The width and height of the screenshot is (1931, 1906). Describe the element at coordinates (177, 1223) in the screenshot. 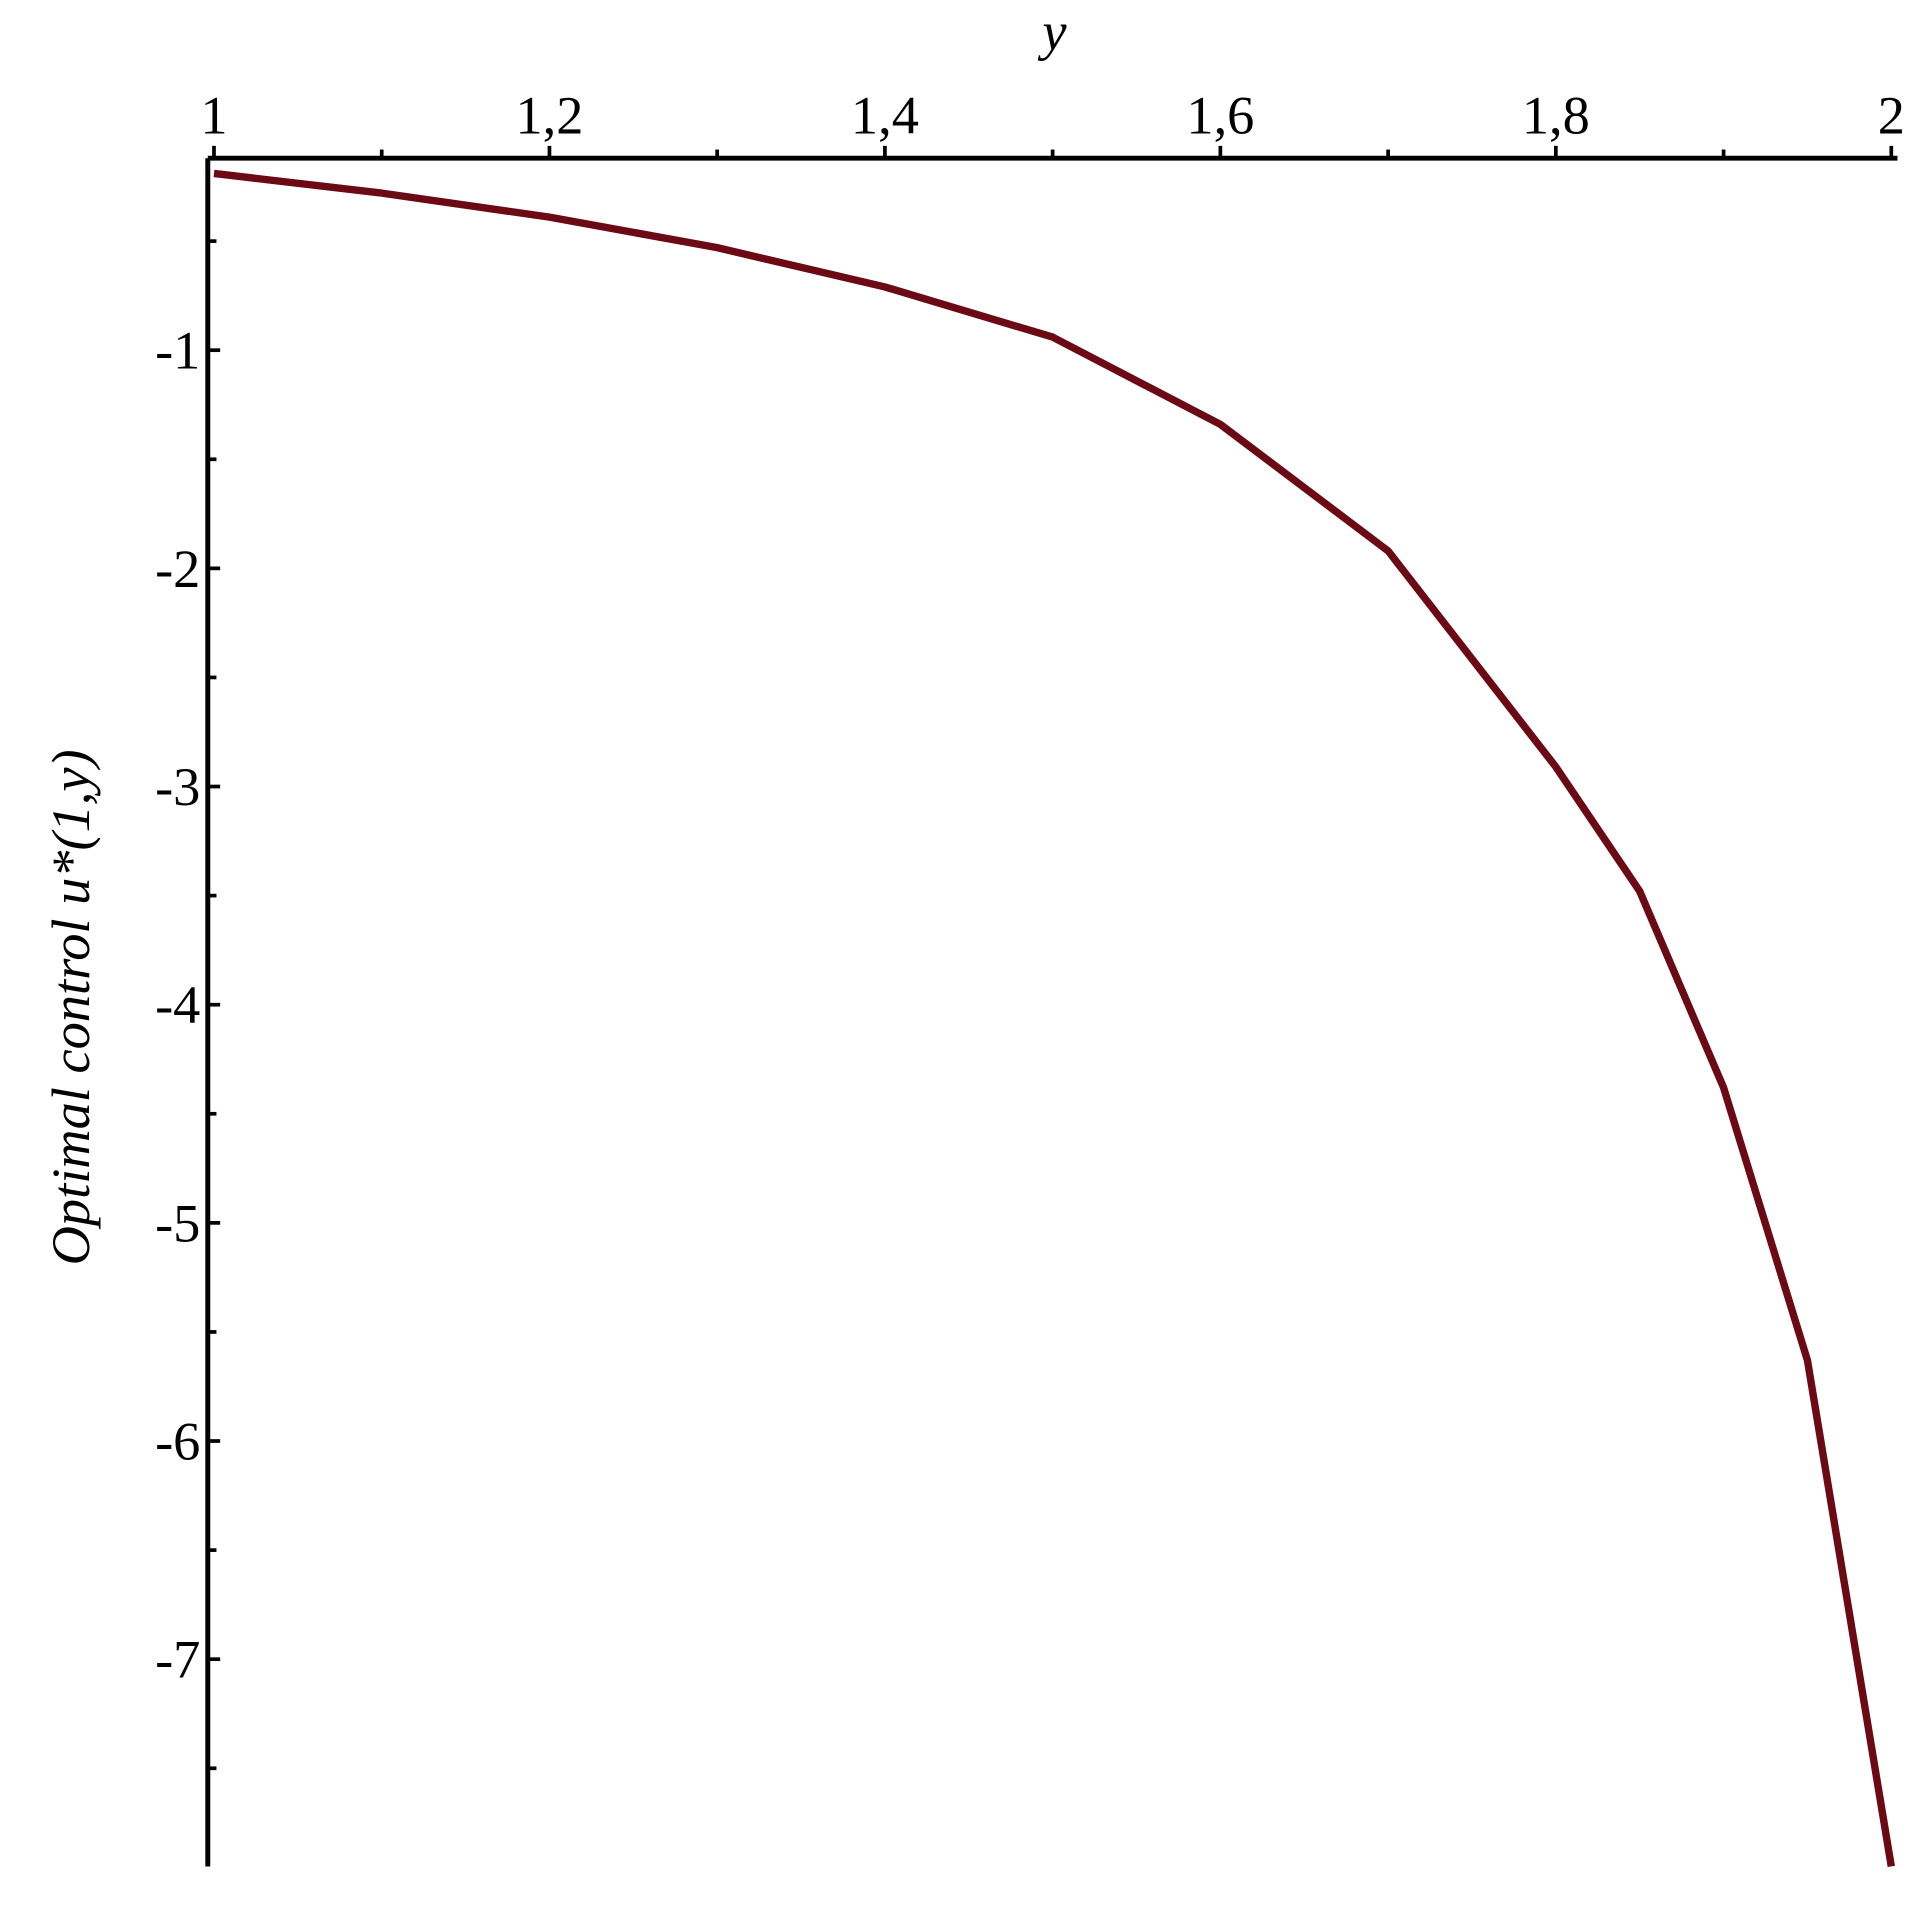

I see `y-tick-label: -5` at that location.